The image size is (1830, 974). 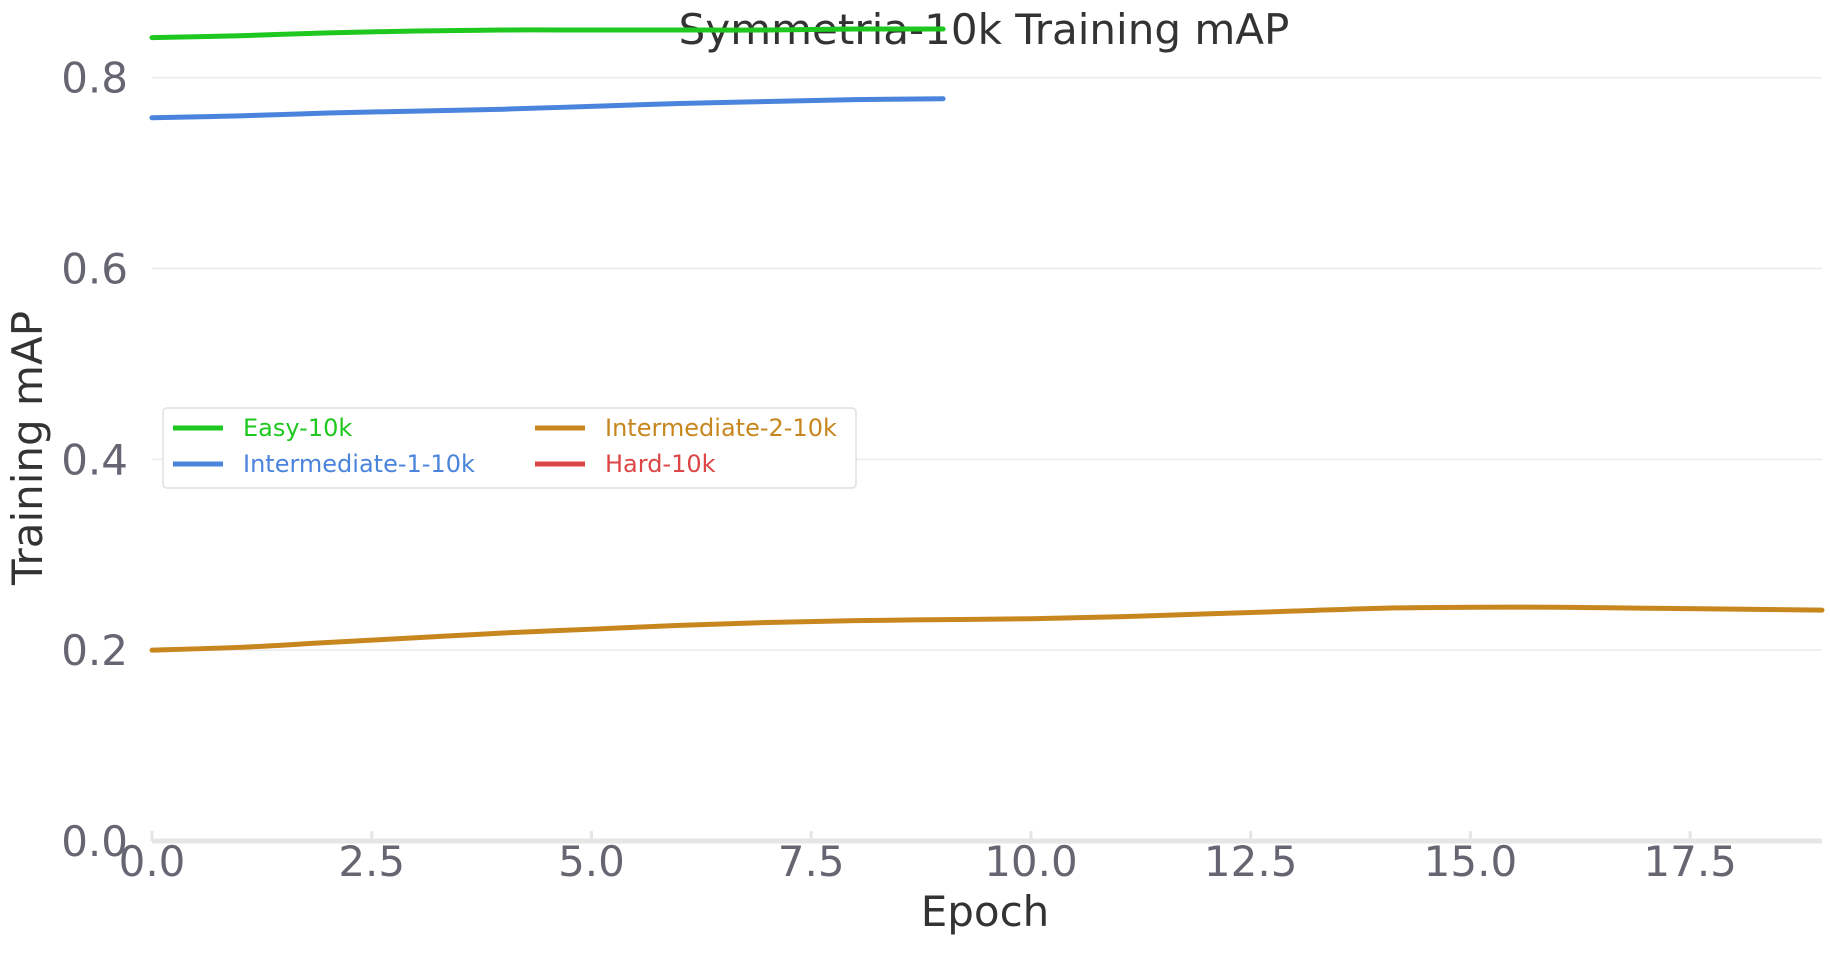 I want to click on y-tick-label: 0.8, so click(x=94, y=78).